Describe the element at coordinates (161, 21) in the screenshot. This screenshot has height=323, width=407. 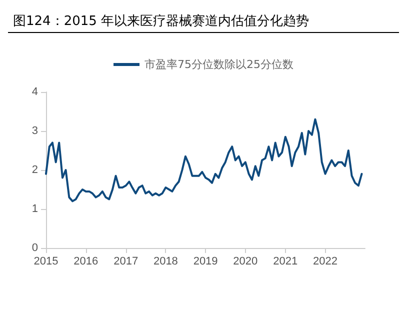
I see `chart-title: 图124：2015 年以来医疗器械赛道内估值分化趋势` at that location.